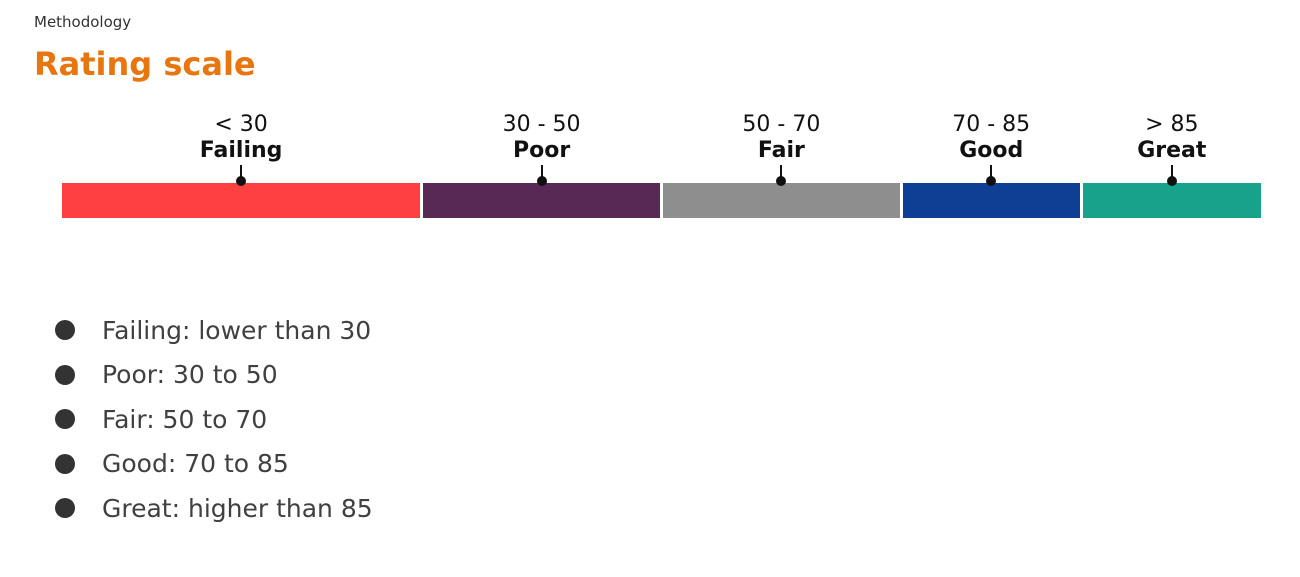 The width and height of the screenshot is (1300, 577). What do you see at coordinates (241, 150) in the screenshot?
I see `scale-name-failing: Failing` at bounding box center [241, 150].